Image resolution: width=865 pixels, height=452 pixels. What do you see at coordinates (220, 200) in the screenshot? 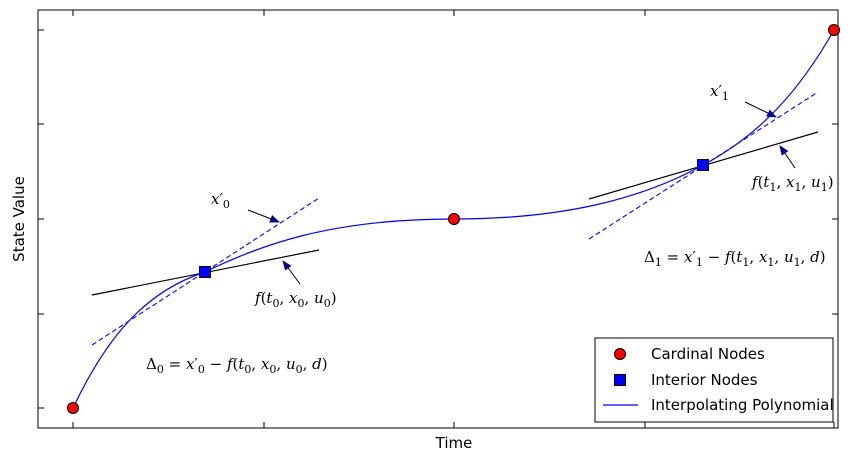
I see `label-xprime0: x′0` at bounding box center [220, 200].